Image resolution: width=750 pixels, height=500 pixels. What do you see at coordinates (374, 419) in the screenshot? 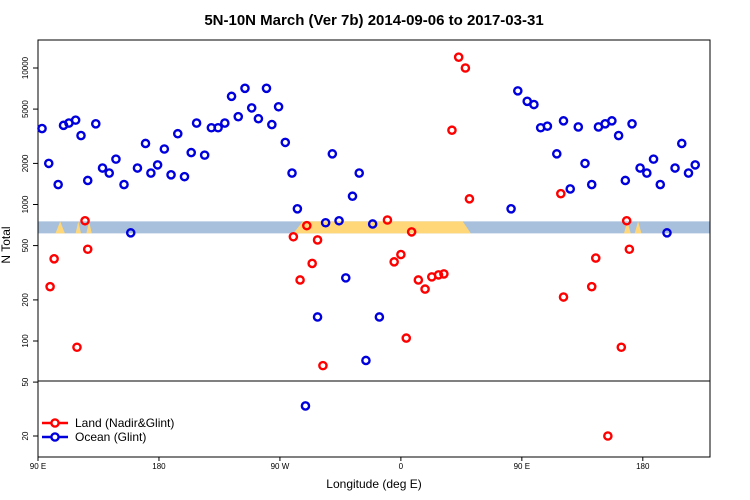
I see `bottom-panel-frame` at bounding box center [374, 419].